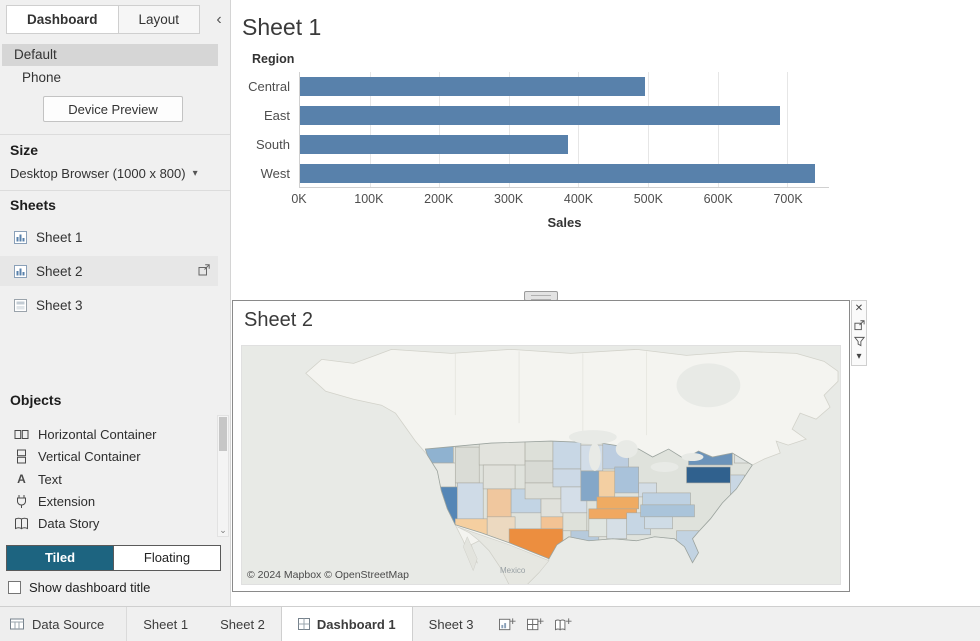 The image size is (980, 641). I want to click on plot-area, so click(564, 130).